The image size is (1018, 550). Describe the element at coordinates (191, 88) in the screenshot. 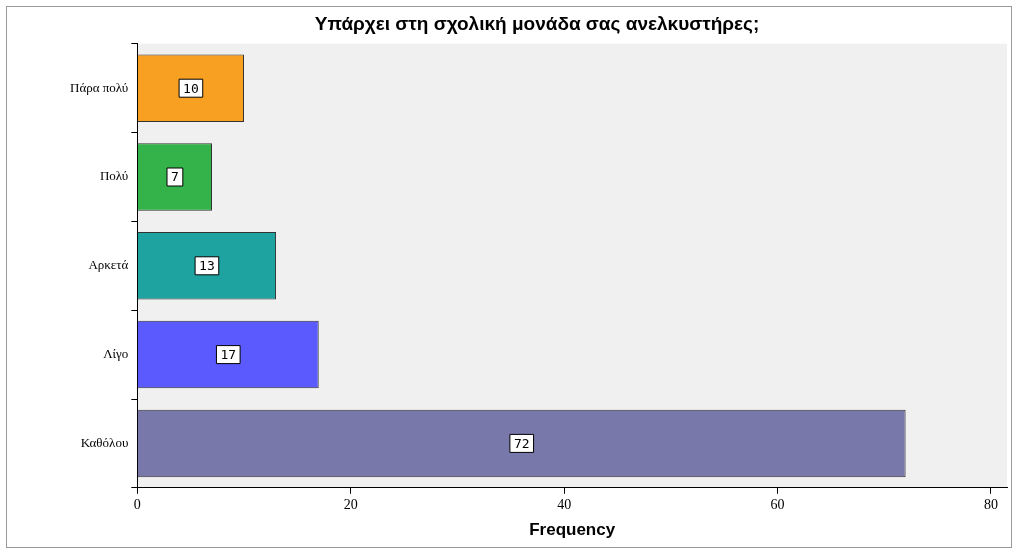

I see `data-label: 10` at that location.